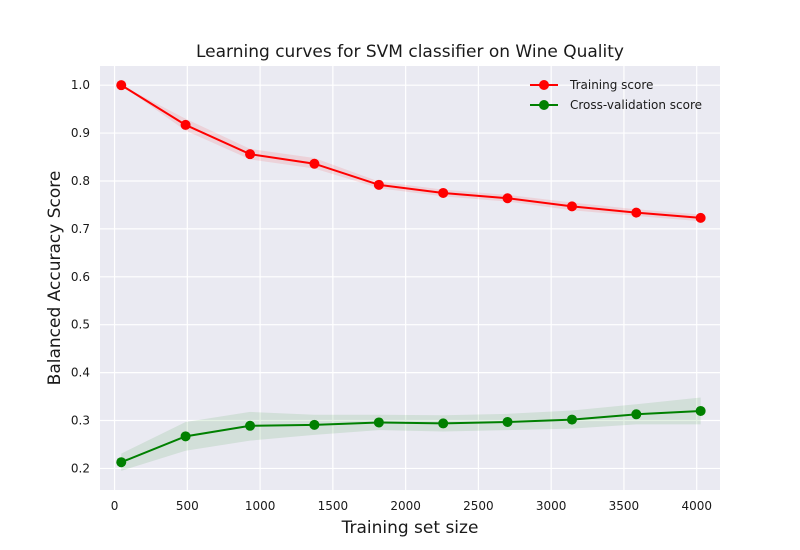 This screenshot has width=800, height=550. I want to click on y-tick-labels: 0.2 0.3 0.4 0.5 0.6 0.7 0.8 0.9 1.0, so click(80, 276).